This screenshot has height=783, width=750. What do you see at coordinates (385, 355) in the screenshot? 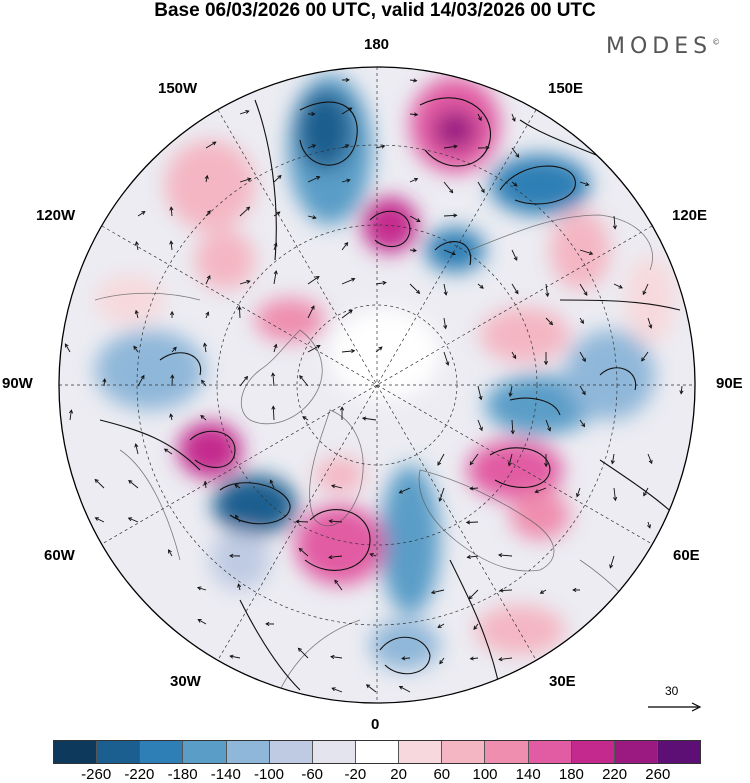
I see `pole-region` at bounding box center [385, 355].